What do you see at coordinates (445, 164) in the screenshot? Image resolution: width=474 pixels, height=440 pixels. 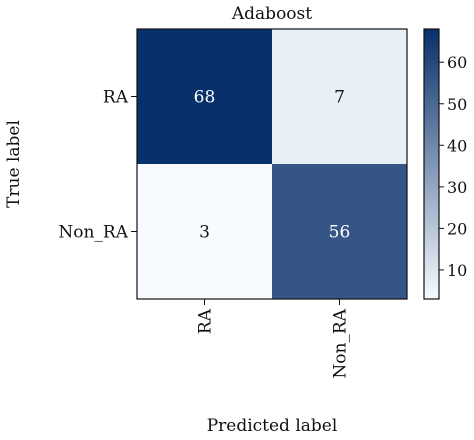 I see `colorbar: 10 20 30 40 50 60` at bounding box center [445, 164].